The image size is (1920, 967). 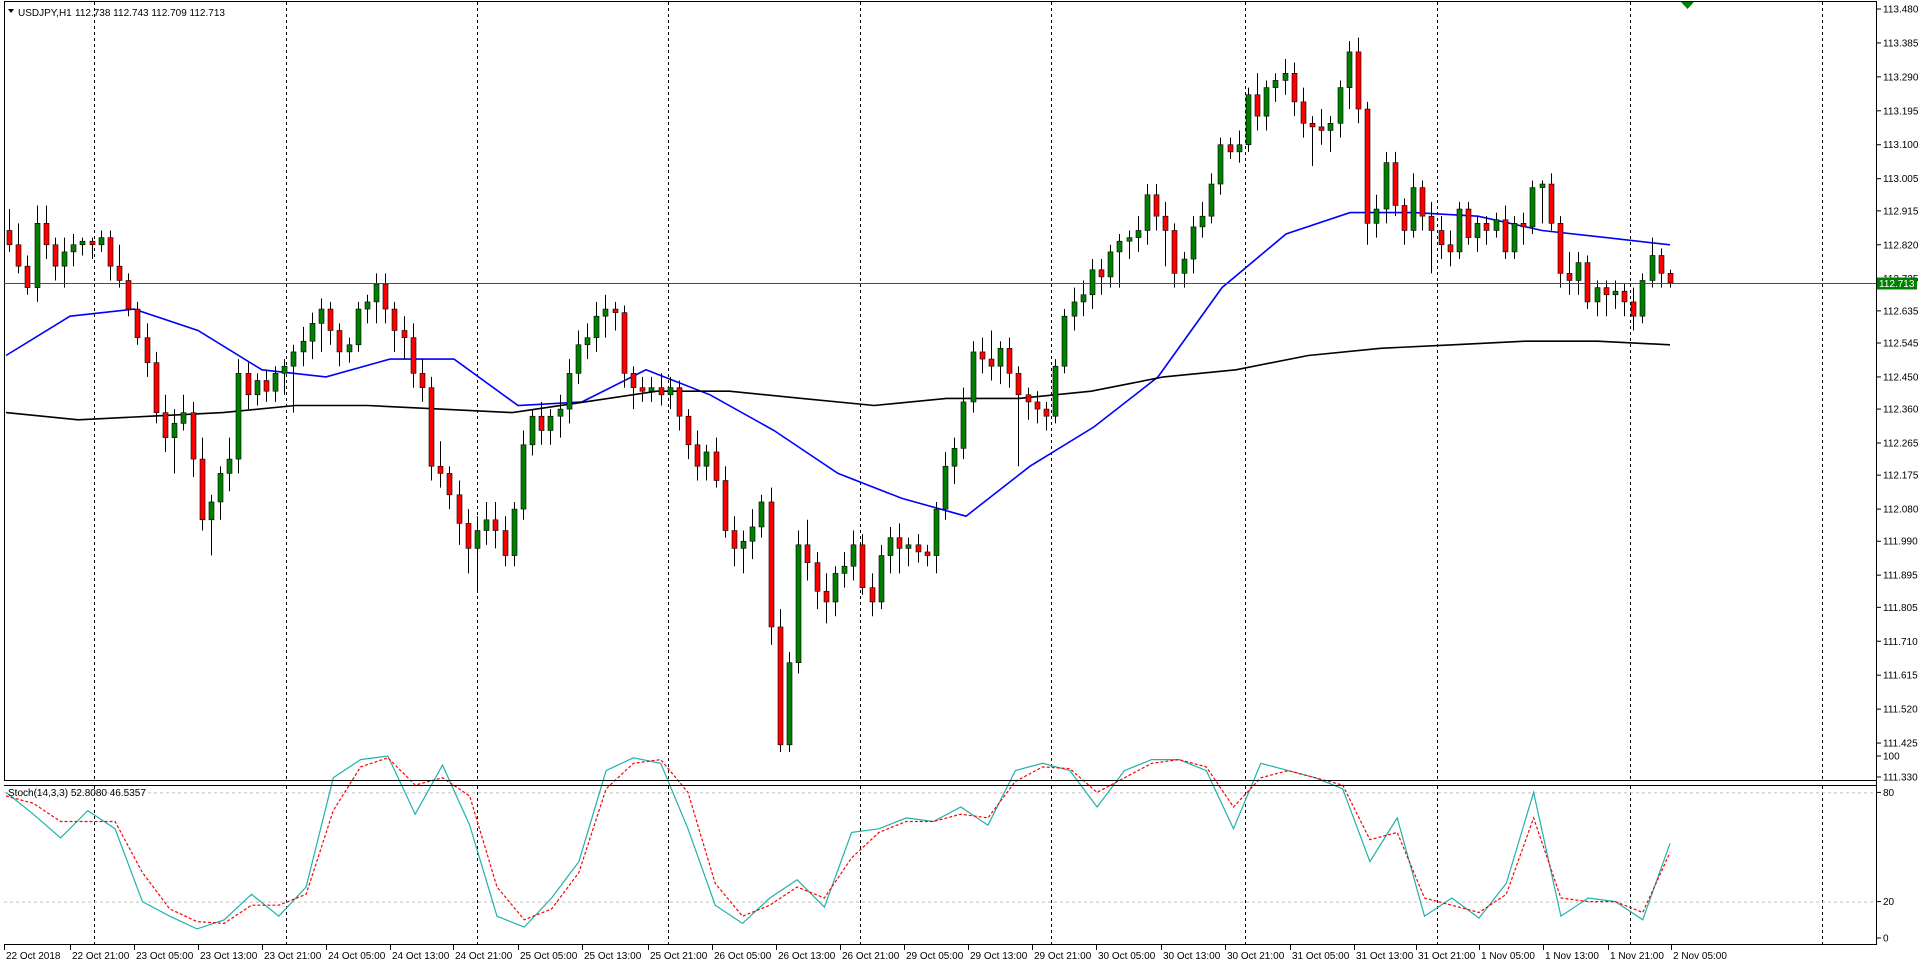 What do you see at coordinates (45, 13) in the screenshot?
I see `symbol-label: USDJPY,H1` at bounding box center [45, 13].